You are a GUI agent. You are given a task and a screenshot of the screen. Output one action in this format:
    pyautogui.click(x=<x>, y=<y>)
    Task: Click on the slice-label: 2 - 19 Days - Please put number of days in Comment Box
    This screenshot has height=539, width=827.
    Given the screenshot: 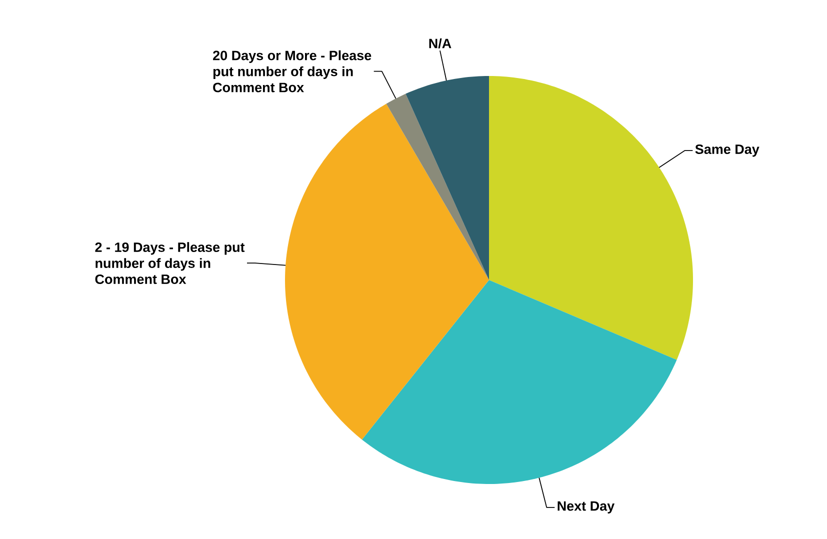 What is the action you would take?
    pyautogui.click(x=170, y=263)
    